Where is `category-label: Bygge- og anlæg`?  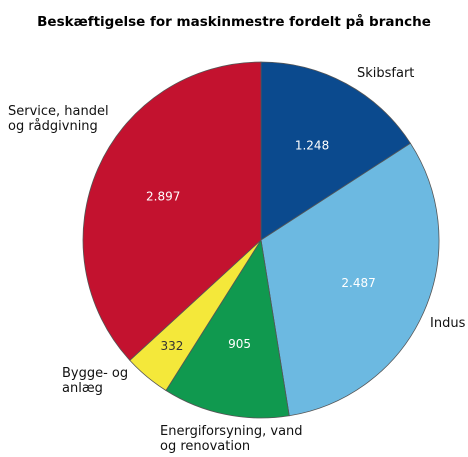
category-label: Bygge- og anlæg is located at coordinates (95, 381).